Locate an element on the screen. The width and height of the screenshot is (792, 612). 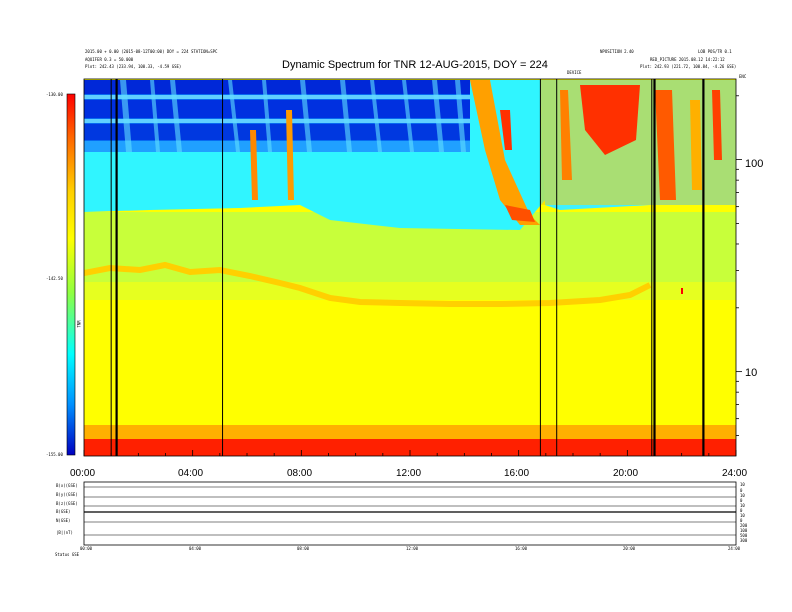
header-left-line-2: AQUIFER 0.3 = 50.000 is located at coordinates (109, 59).